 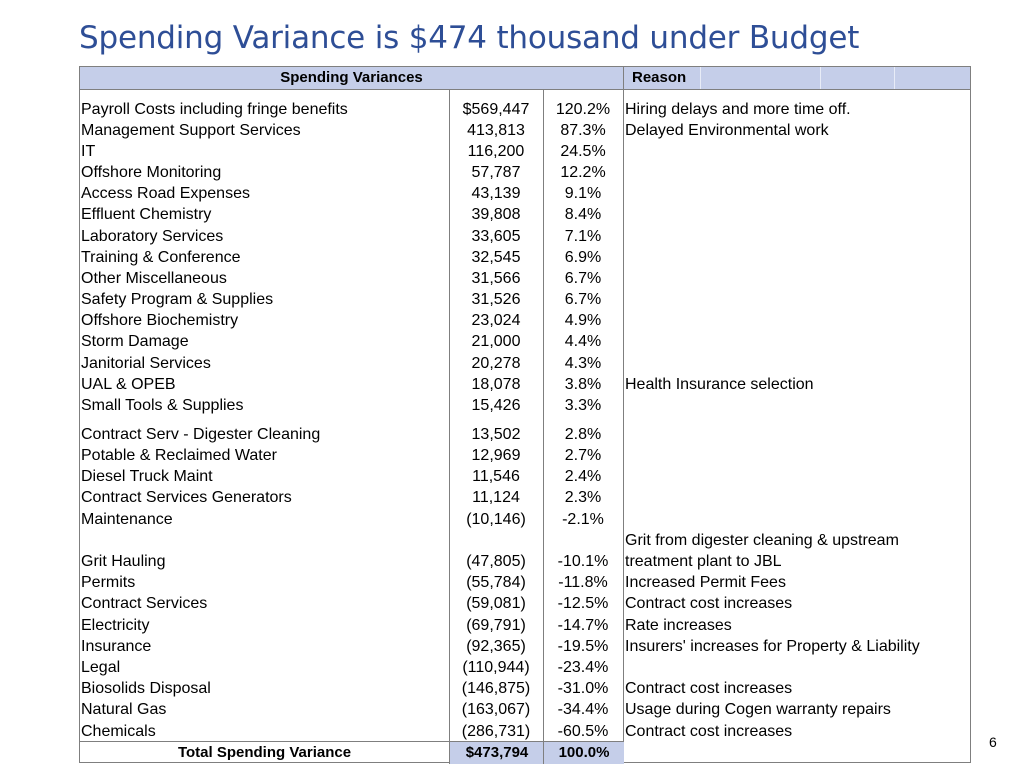 I want to click on row-label: Access Road Expenses, so click(x=165, y=193).